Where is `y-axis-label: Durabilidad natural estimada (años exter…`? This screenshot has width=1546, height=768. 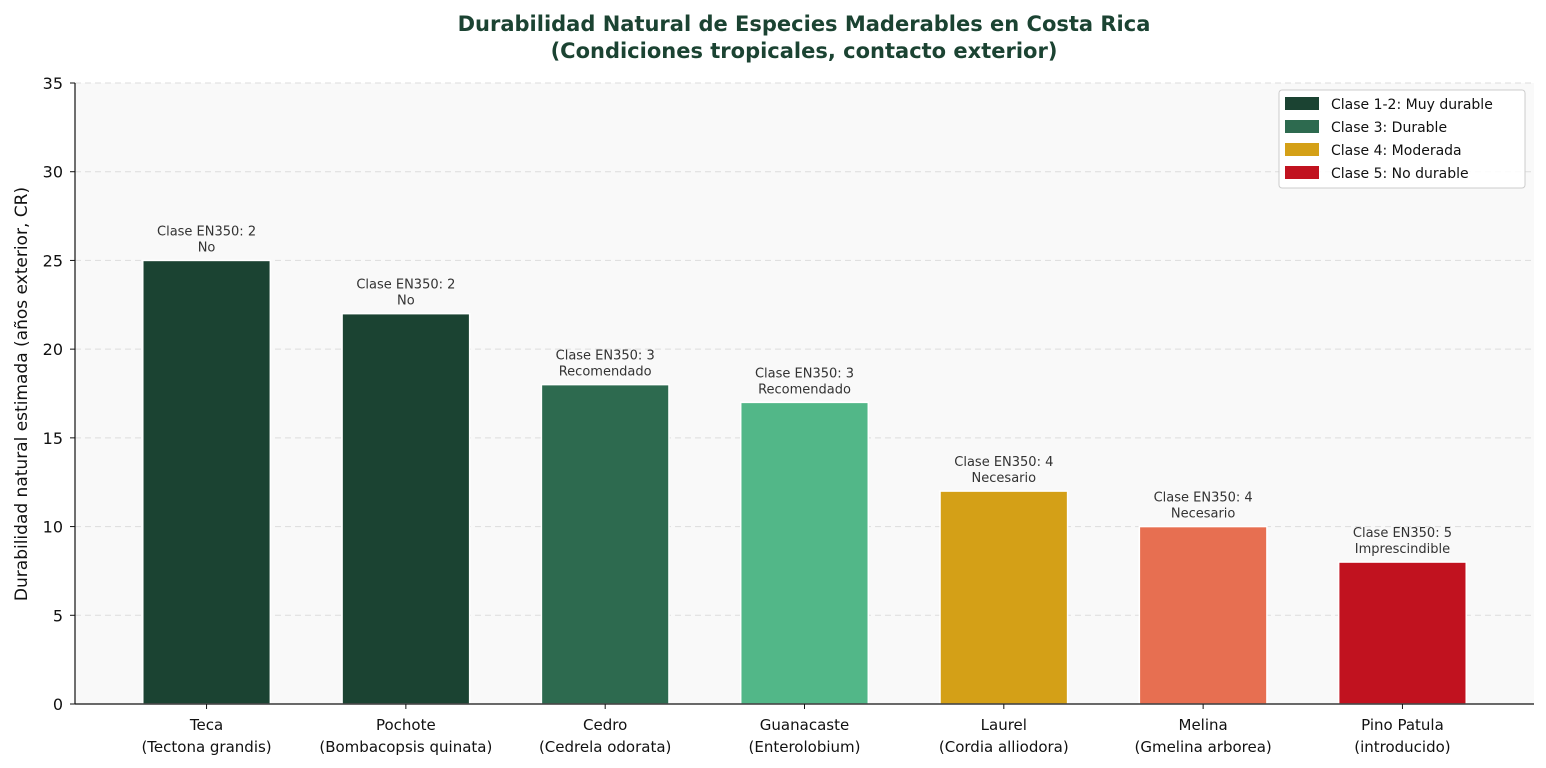
y-axis-label: Durabilidad natural estimada (años exter… is located at coordinates (22, 394).